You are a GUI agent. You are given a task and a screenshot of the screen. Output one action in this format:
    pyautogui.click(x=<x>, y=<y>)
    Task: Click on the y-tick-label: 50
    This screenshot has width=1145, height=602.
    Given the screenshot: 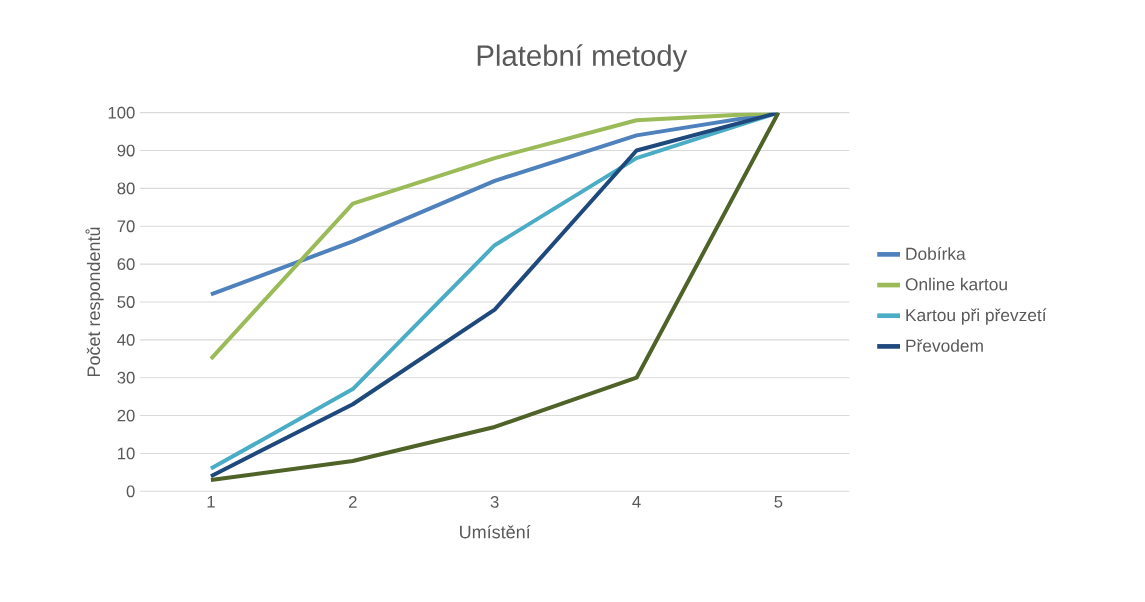 What is the action you would take?
    pyautogui.click(x=126, y=302)
    